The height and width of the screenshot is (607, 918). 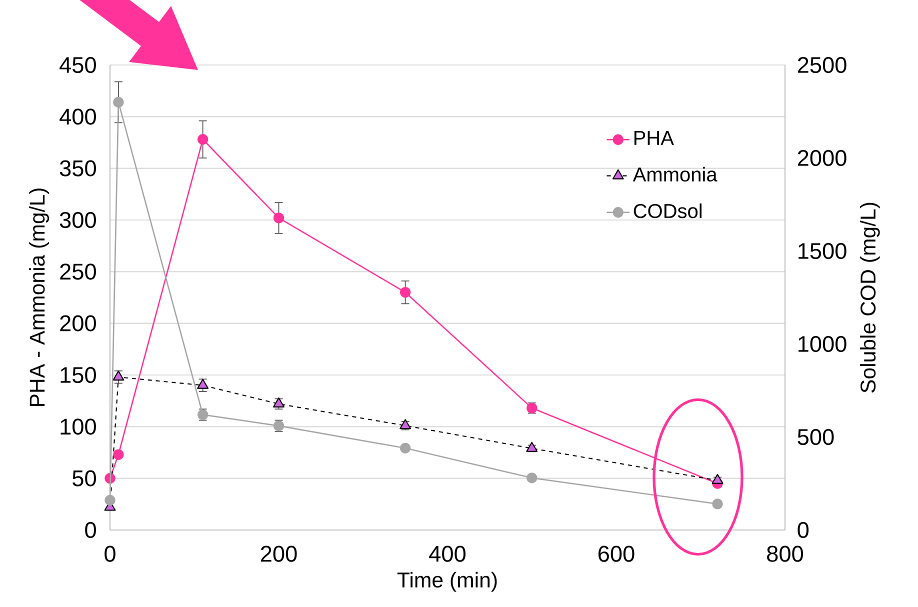 I want to click on y-tick-label: 0, so click(x=90, y=530).